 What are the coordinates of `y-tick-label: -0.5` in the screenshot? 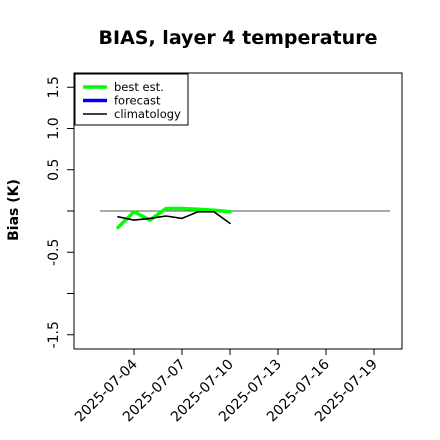 It's located at (54, 252).